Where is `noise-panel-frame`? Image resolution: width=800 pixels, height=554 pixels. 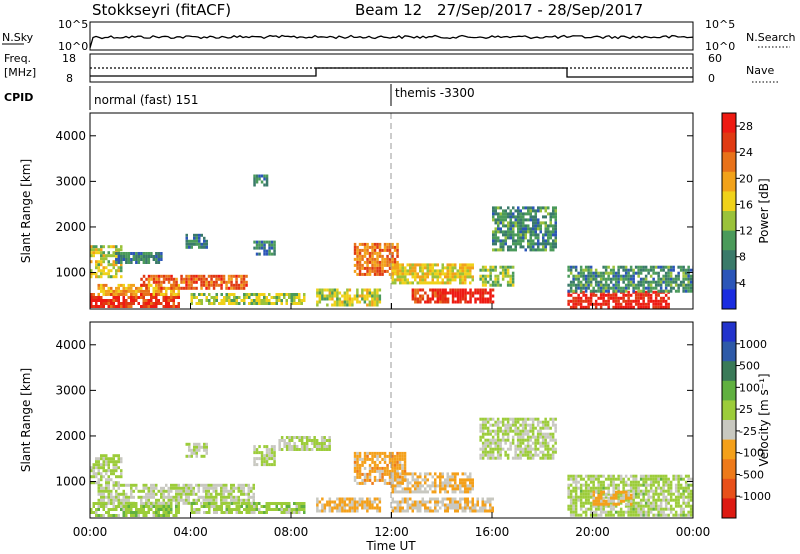
noise-panel-frame is located at coordinates (391, 36).